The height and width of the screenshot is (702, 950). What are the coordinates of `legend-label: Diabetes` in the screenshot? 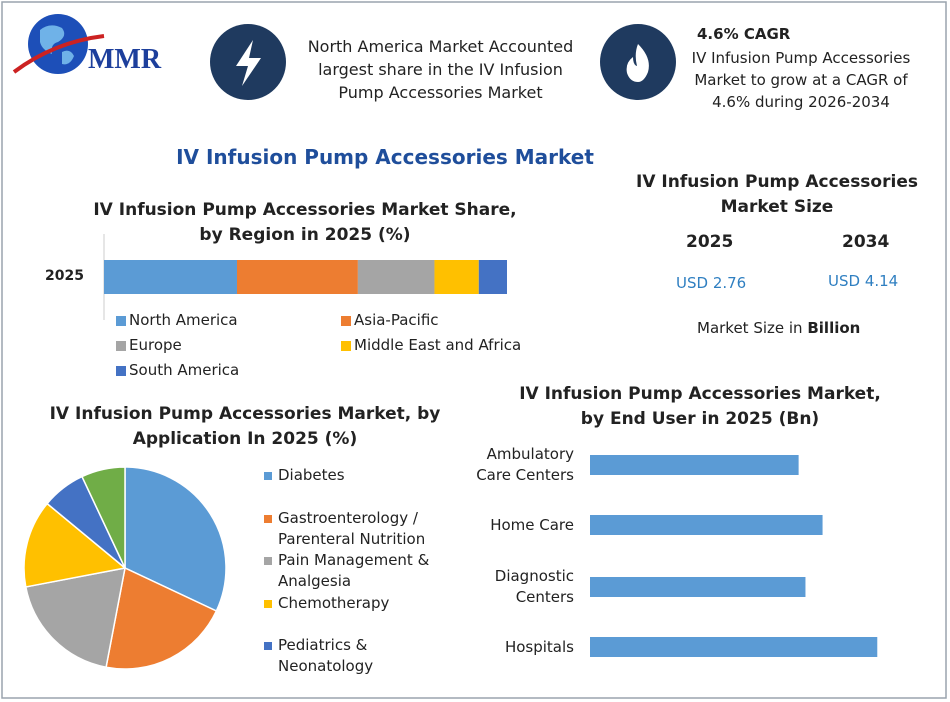 It's located at (311, 475).